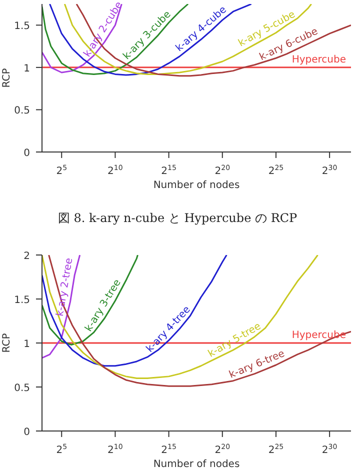 Image resolution: width=355 pixels, height=474 pixels. I want to click on y-tick-label: 2, so click(27, 256).